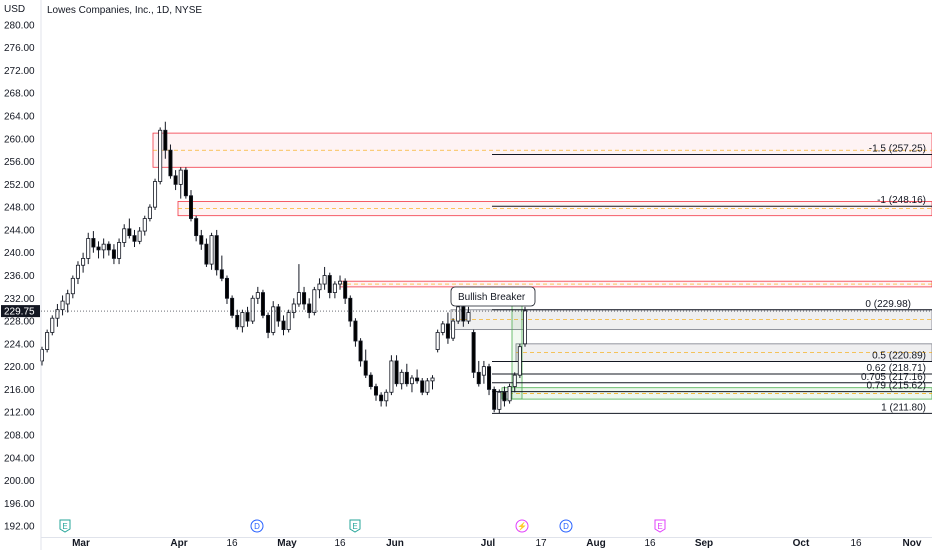 This screenshot has width=932, height=550. I want to click on y-tick-label: 264.00, so click(19, 117).